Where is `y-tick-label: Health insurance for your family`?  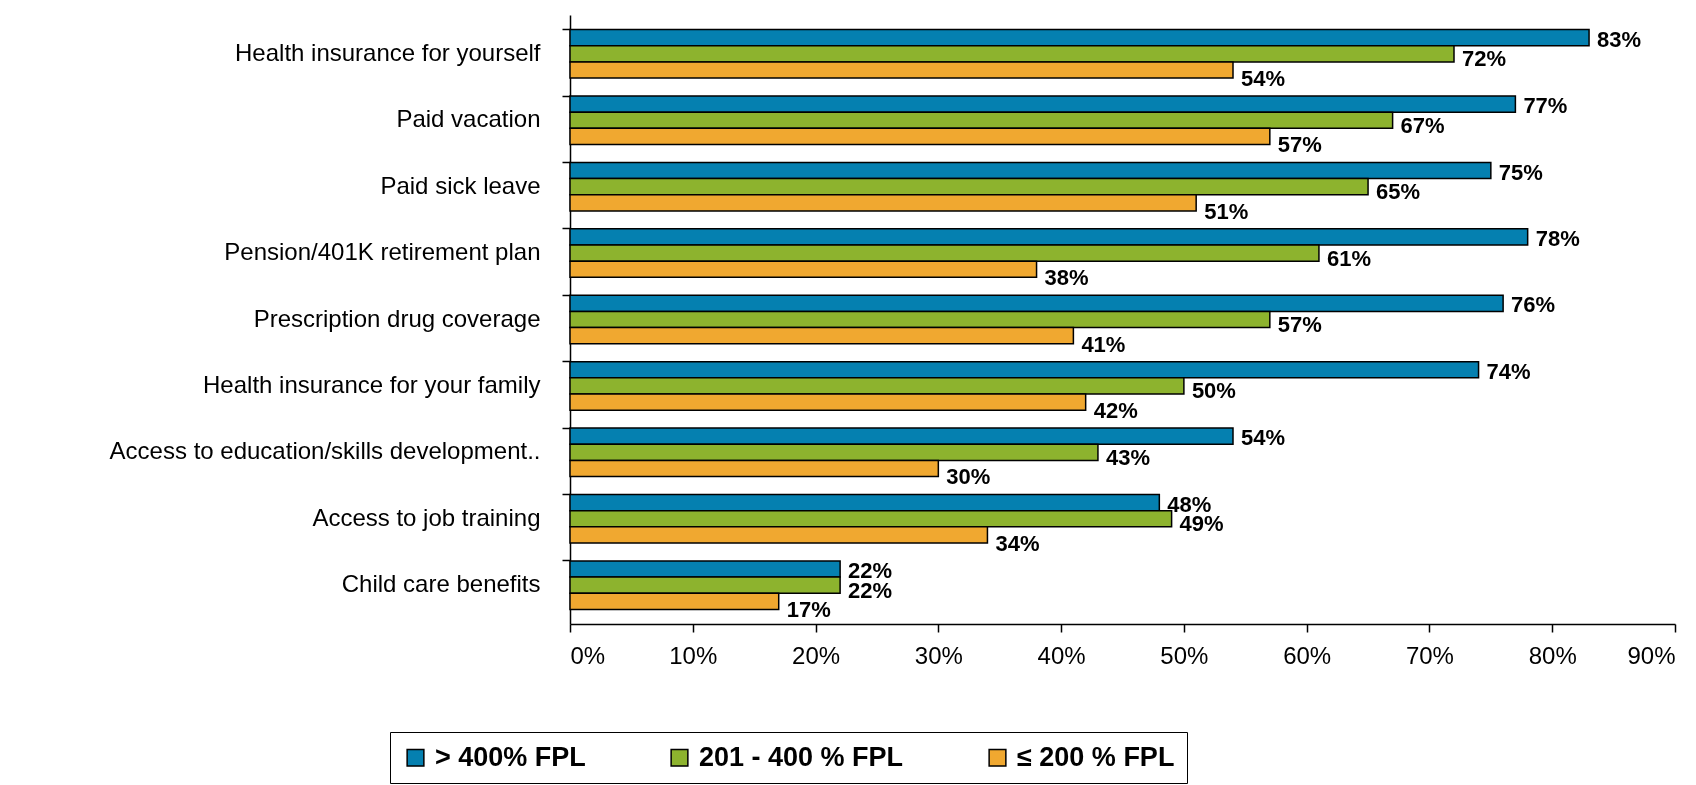
y-tick-label: Health insurance for your family is located at coordinates (372, 384).